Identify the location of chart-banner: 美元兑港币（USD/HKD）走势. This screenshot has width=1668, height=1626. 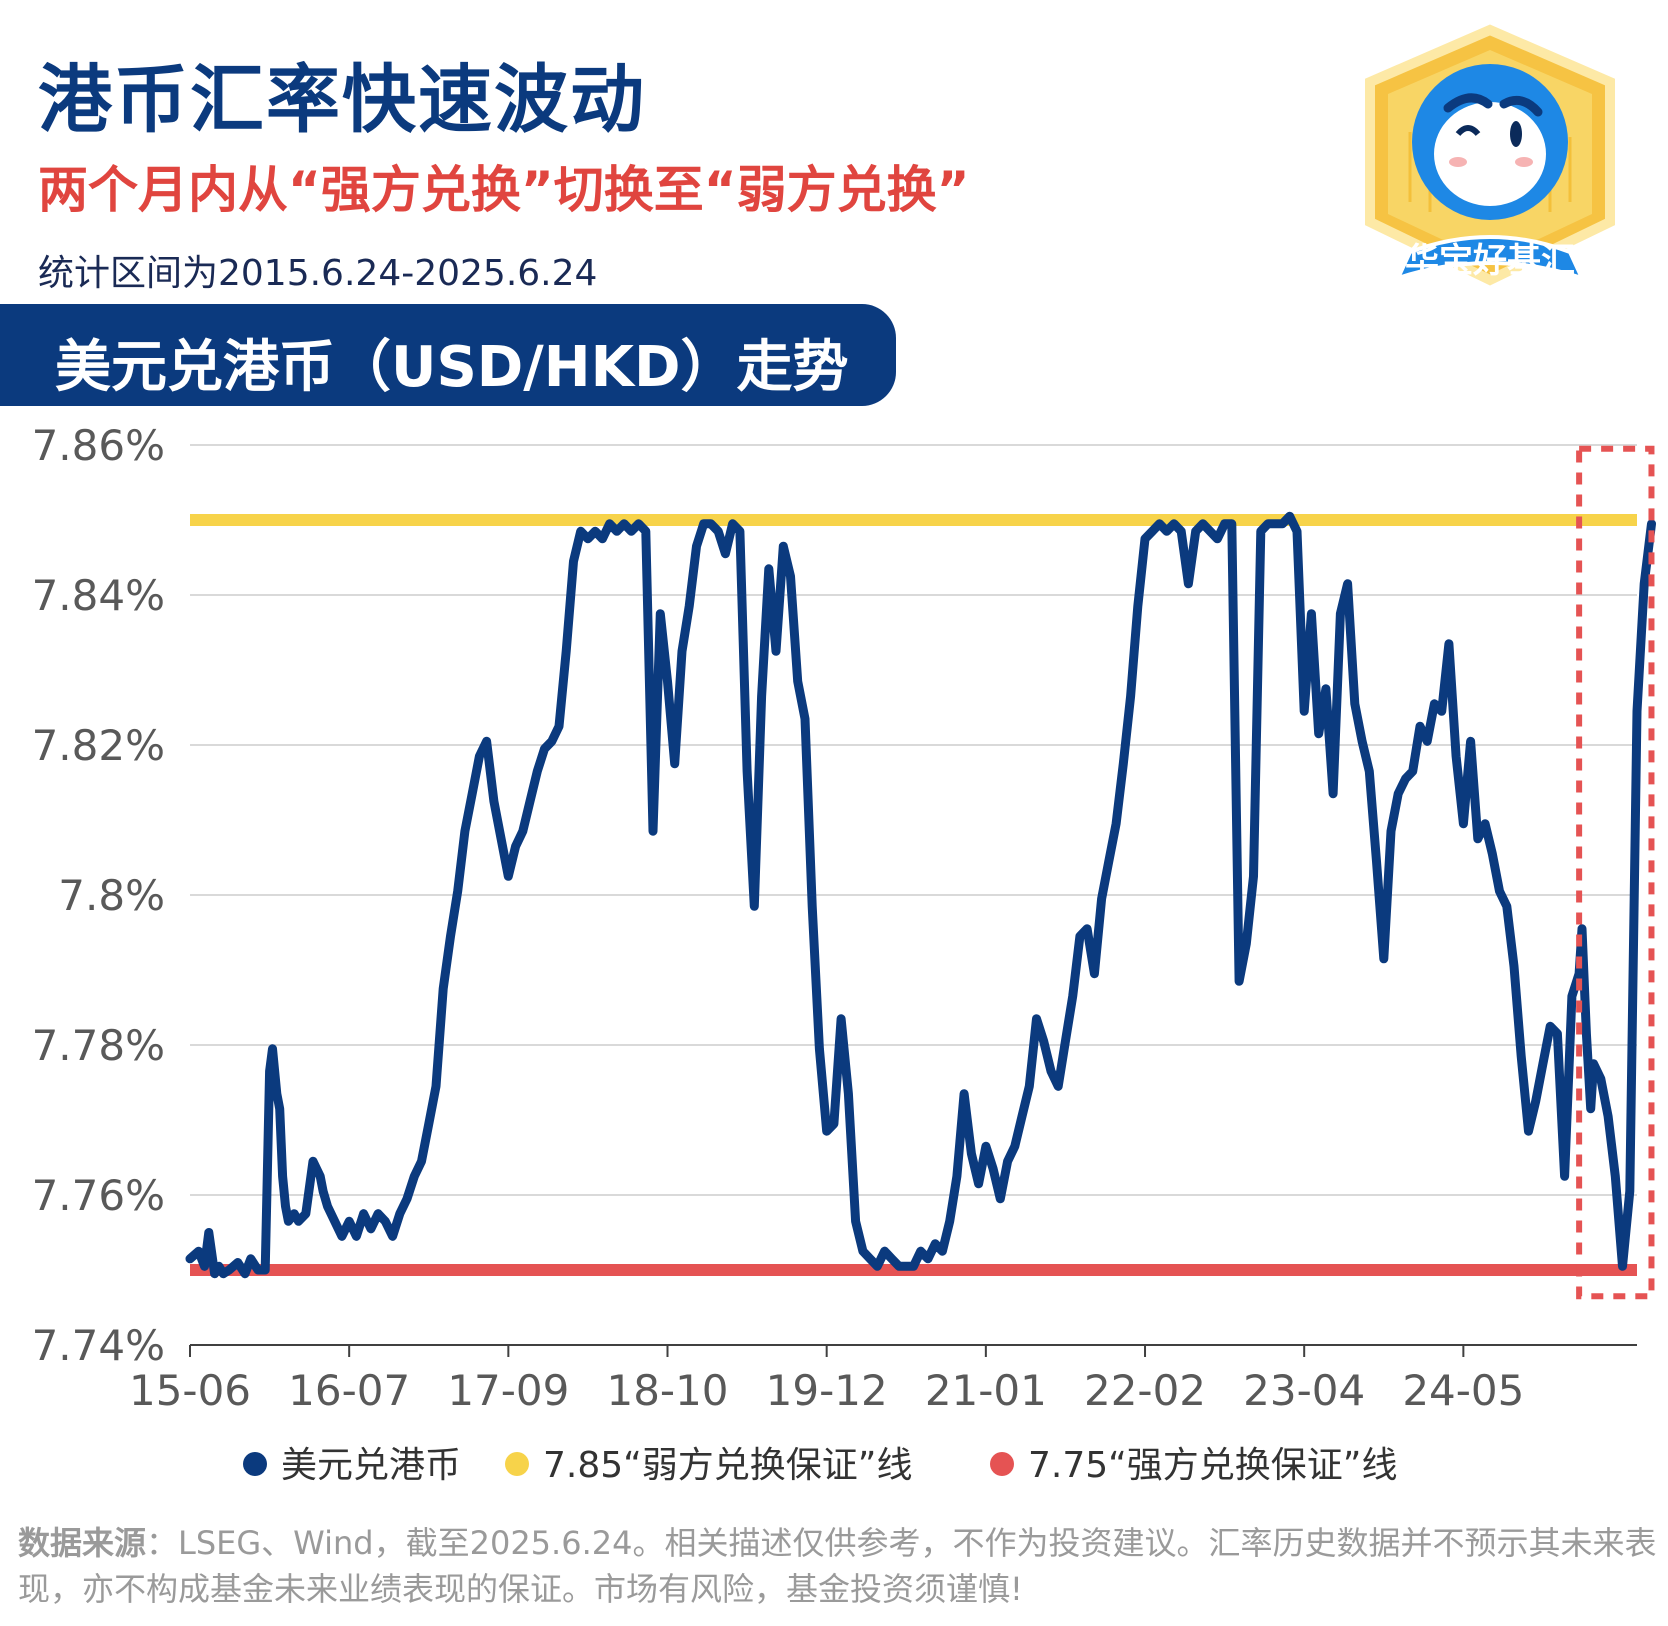
(448, 355).